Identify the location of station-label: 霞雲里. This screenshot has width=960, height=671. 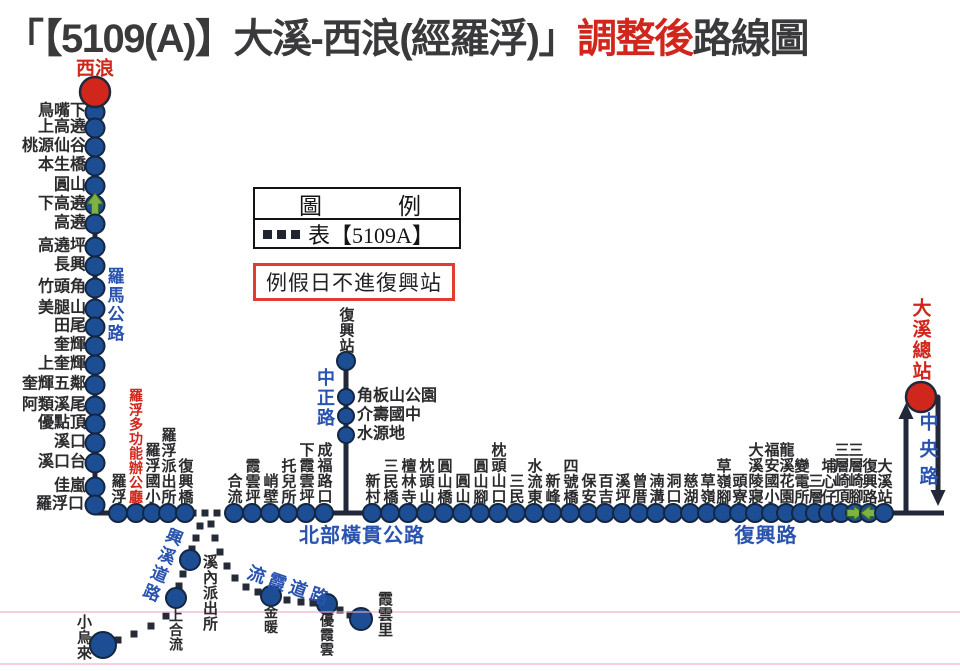
(384, 614).